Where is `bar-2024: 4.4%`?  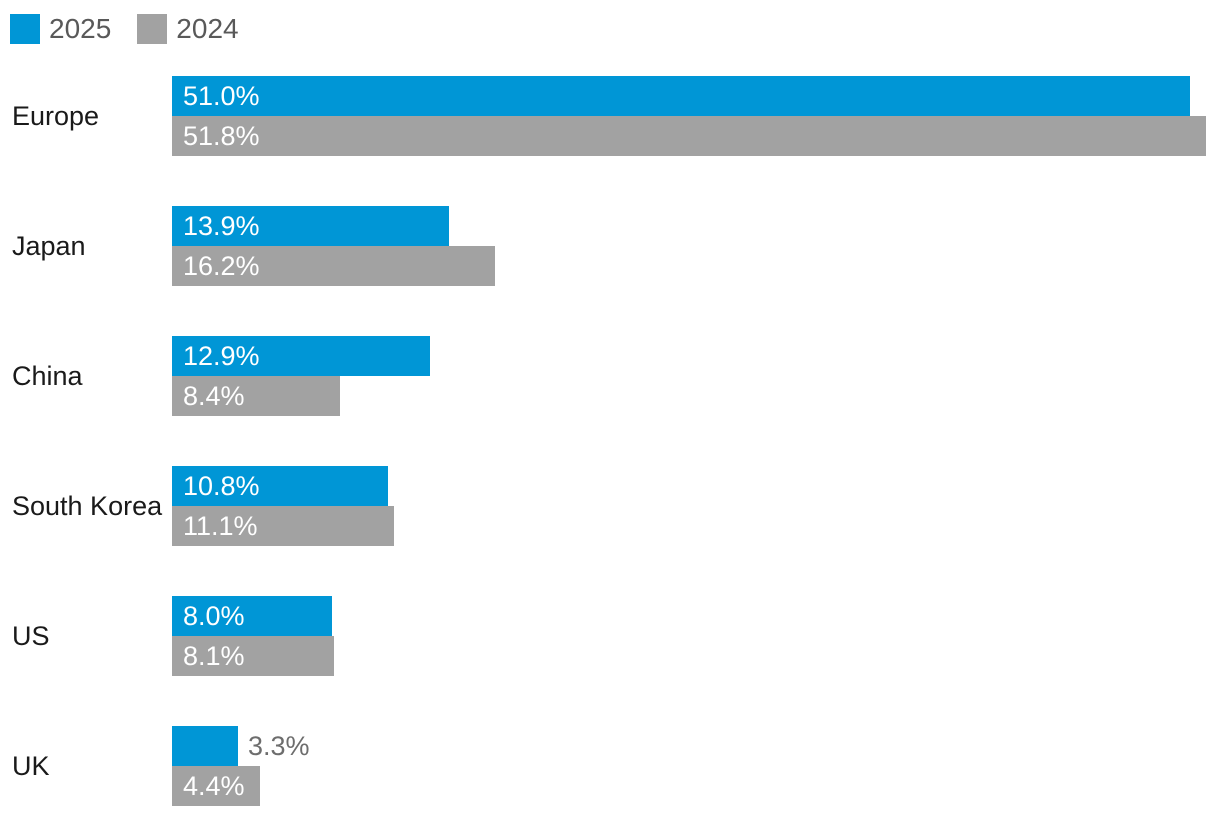
bar-2024: 4.4% is located at coordinates (216, 786).